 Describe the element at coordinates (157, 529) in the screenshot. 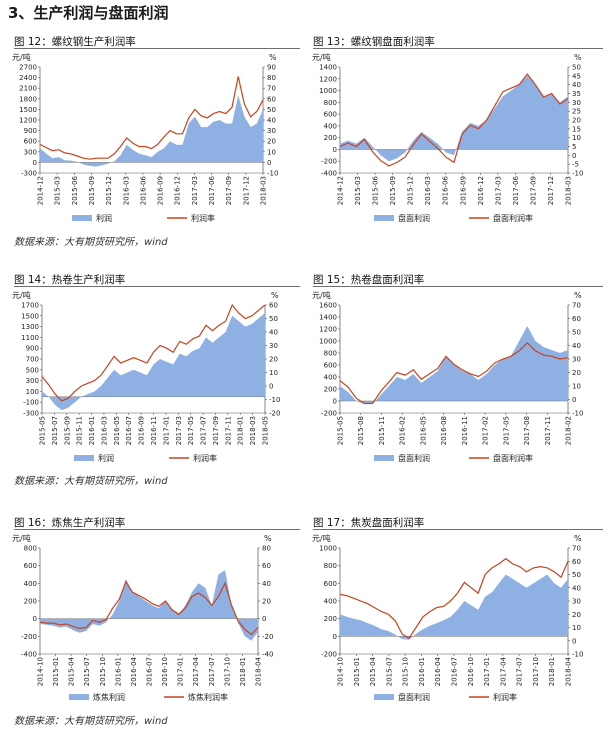

I see `fig16-rule` at that location.